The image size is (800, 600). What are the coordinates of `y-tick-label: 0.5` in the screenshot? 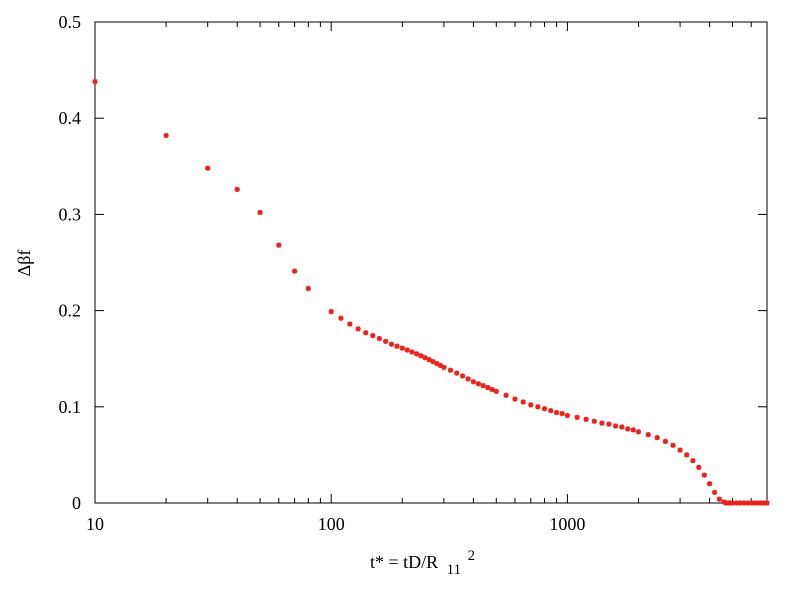 It's located at (70, 22).